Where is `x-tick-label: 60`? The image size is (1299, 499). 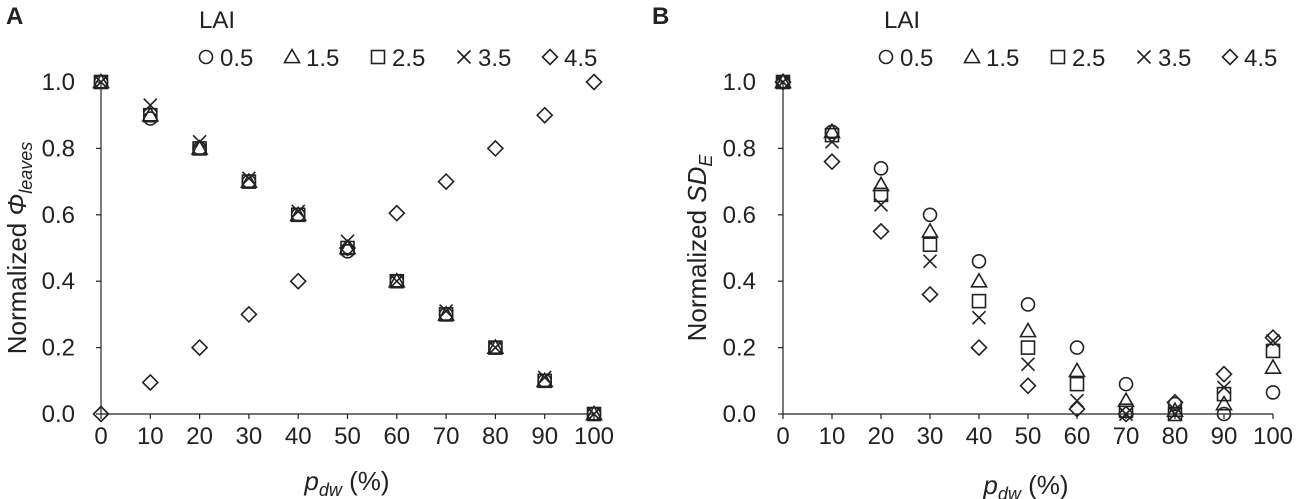 x-tick-label: 60 is located at coordinates (396, 436).